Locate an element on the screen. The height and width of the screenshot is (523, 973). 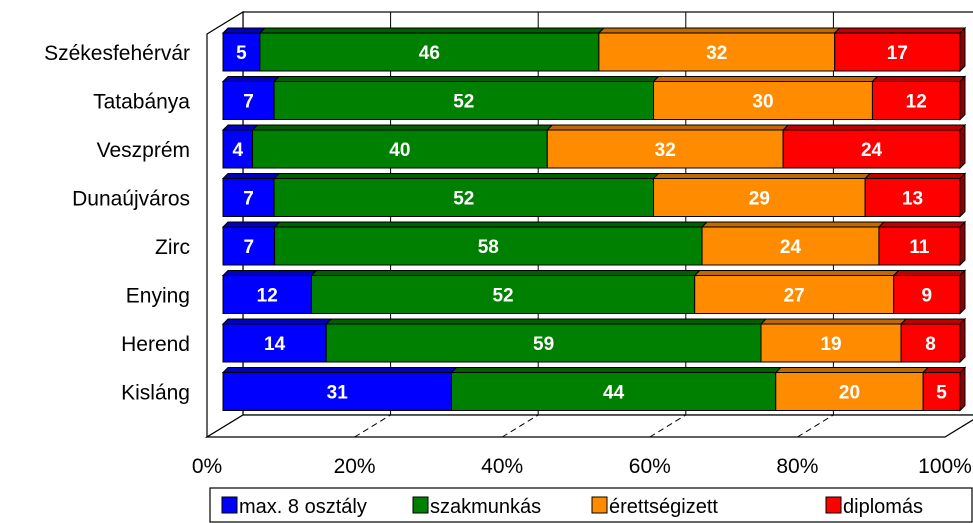
category-label: Kisláng is located at coordinates (155, 393).